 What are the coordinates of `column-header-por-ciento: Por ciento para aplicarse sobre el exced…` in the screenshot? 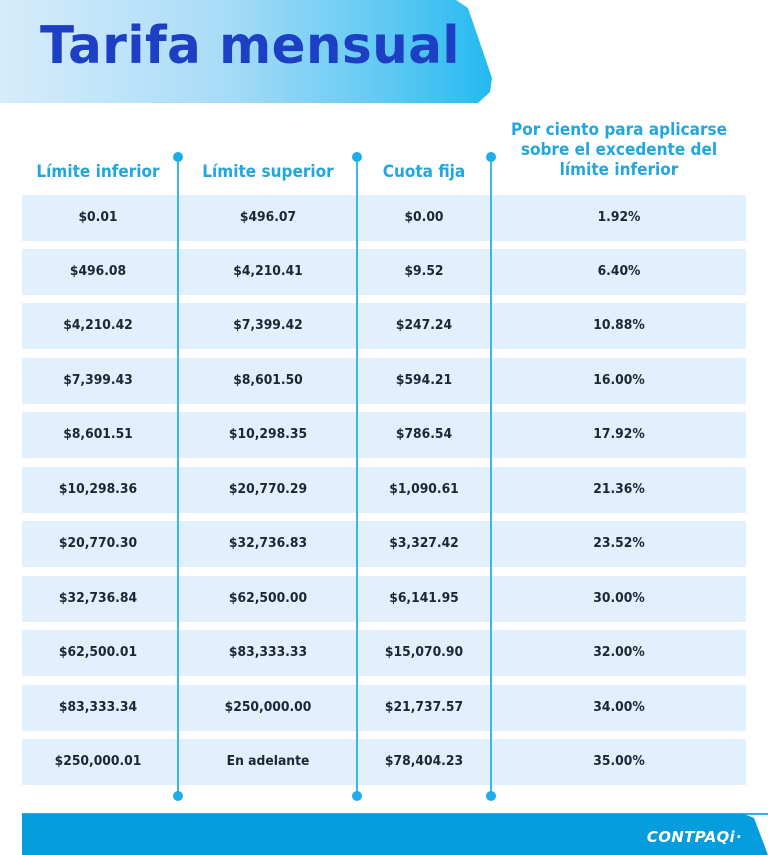 It's located at (619, 150).